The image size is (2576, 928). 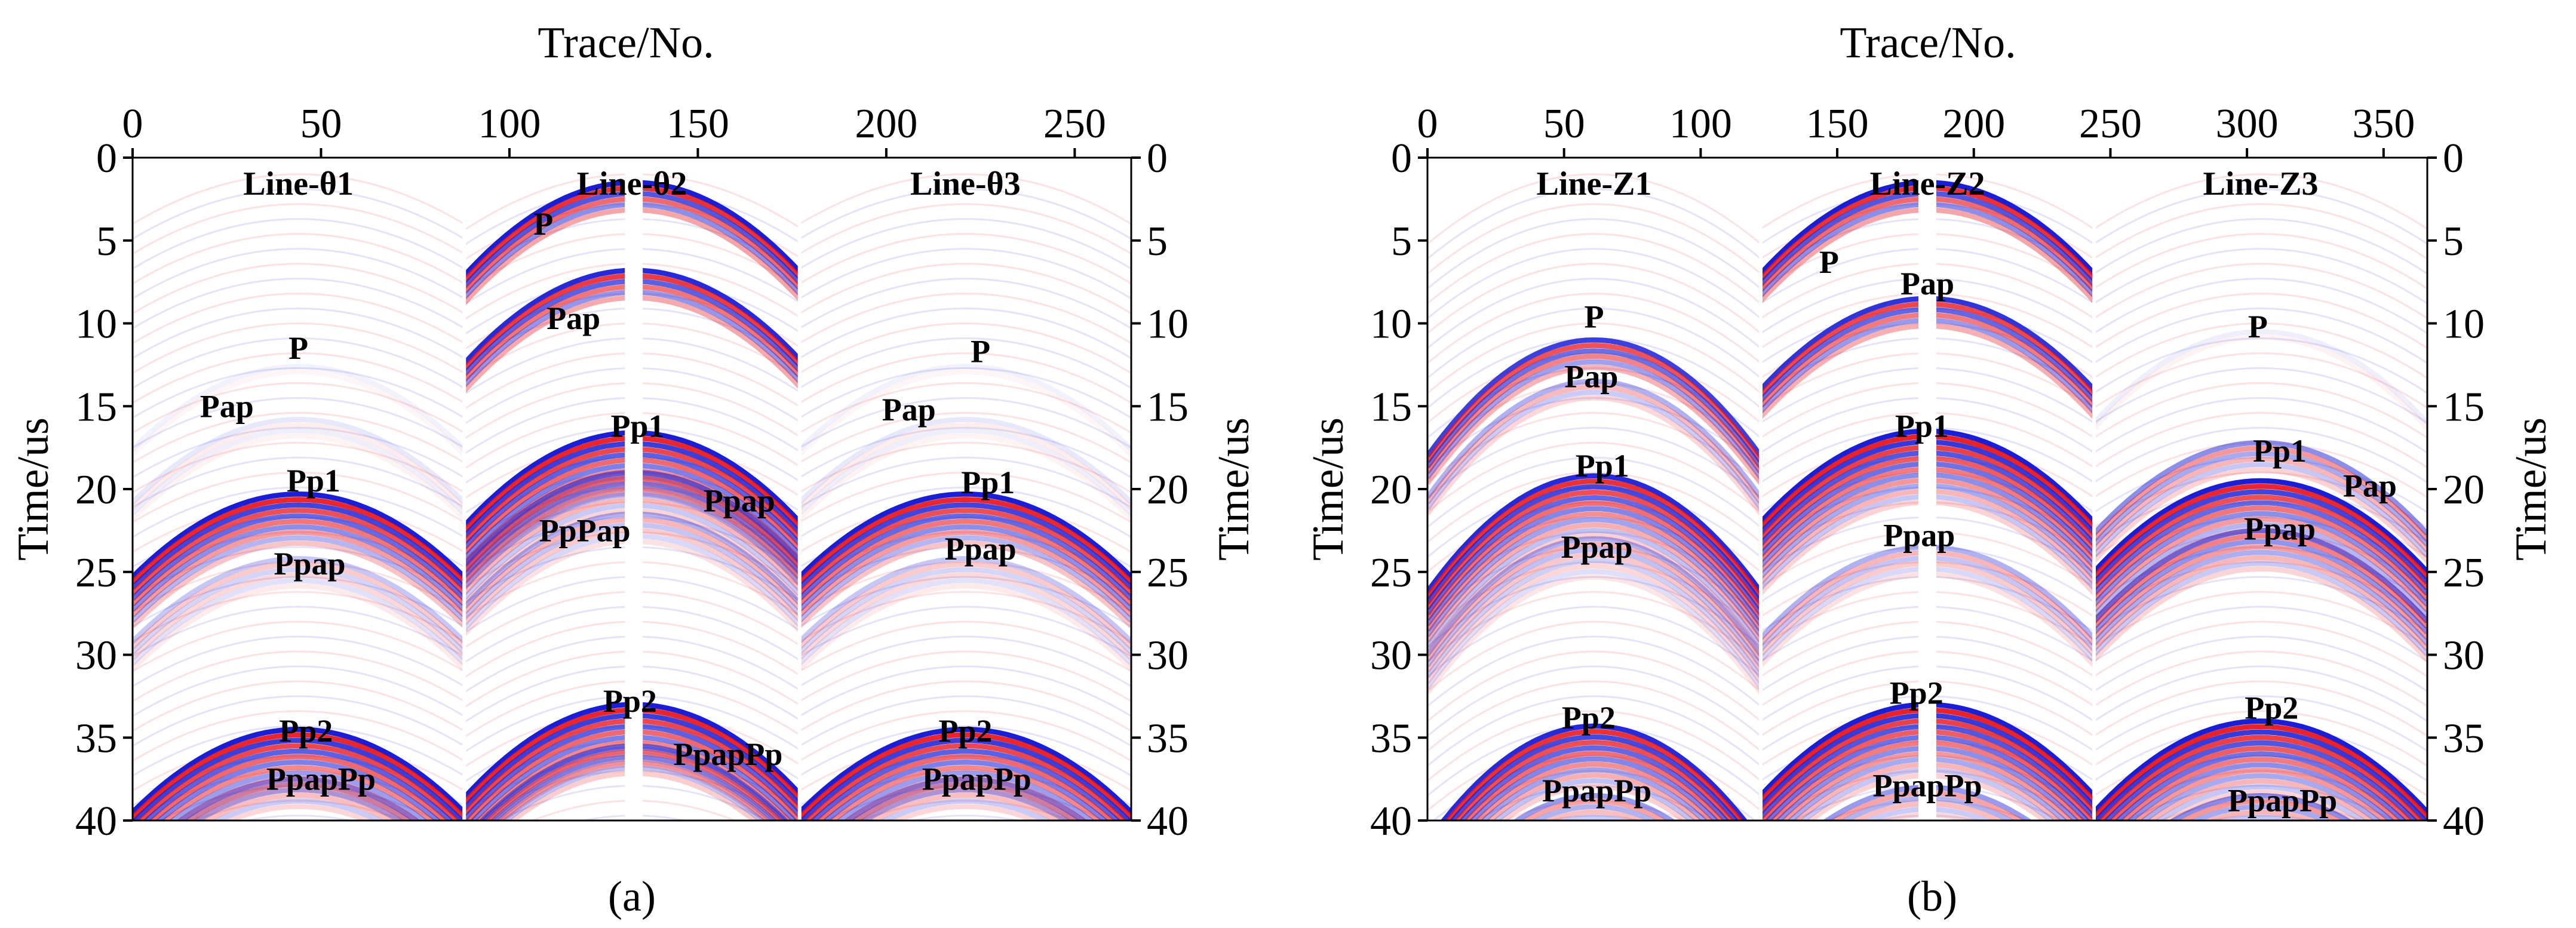 What do you see at coordinates (2464, 407) in the screenshot?
I see `y-tick-label-right: 15` at bounding box center [2464, 407].